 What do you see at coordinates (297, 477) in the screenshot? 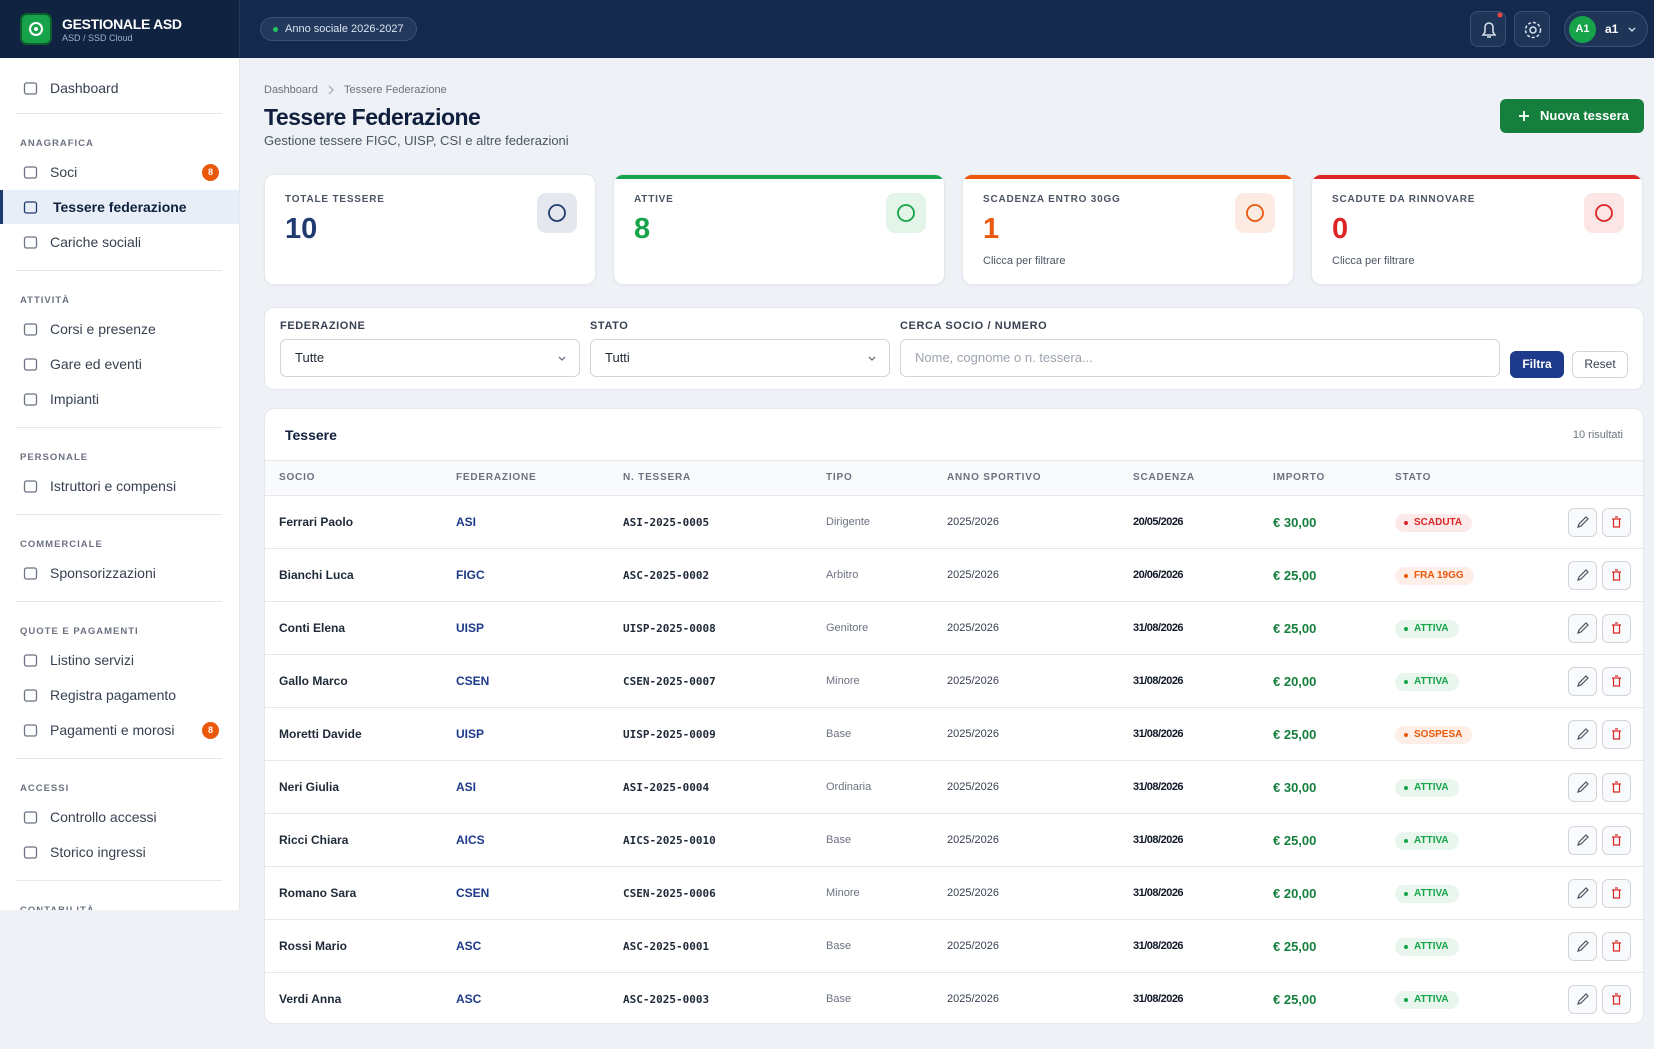
I see `column-header: SOCIO` at bounding box center [297, 477].